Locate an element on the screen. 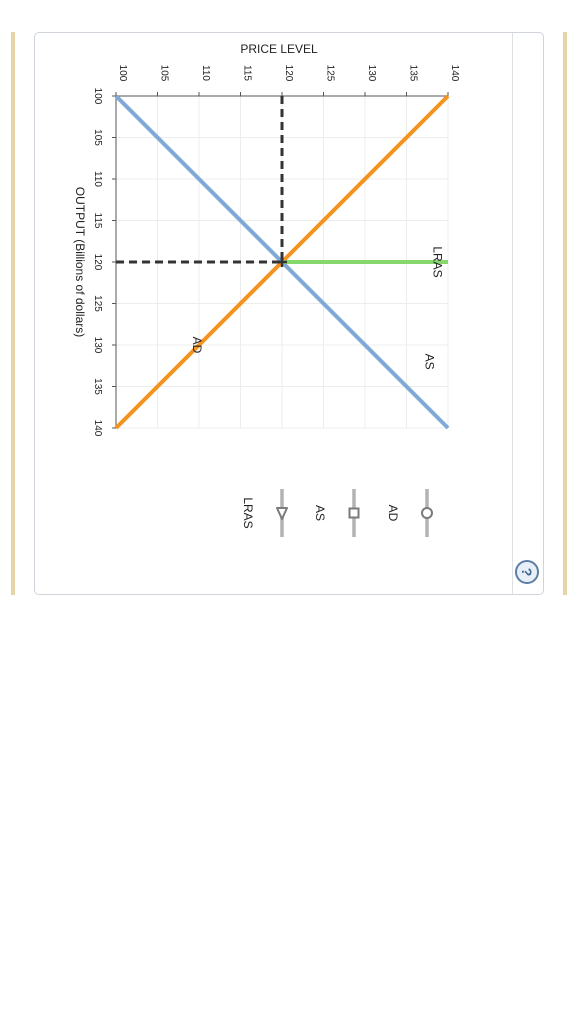 The width and height of the screenshot is (567, 1024). output-tick-label: 115 is located at coordinates (97, 221).